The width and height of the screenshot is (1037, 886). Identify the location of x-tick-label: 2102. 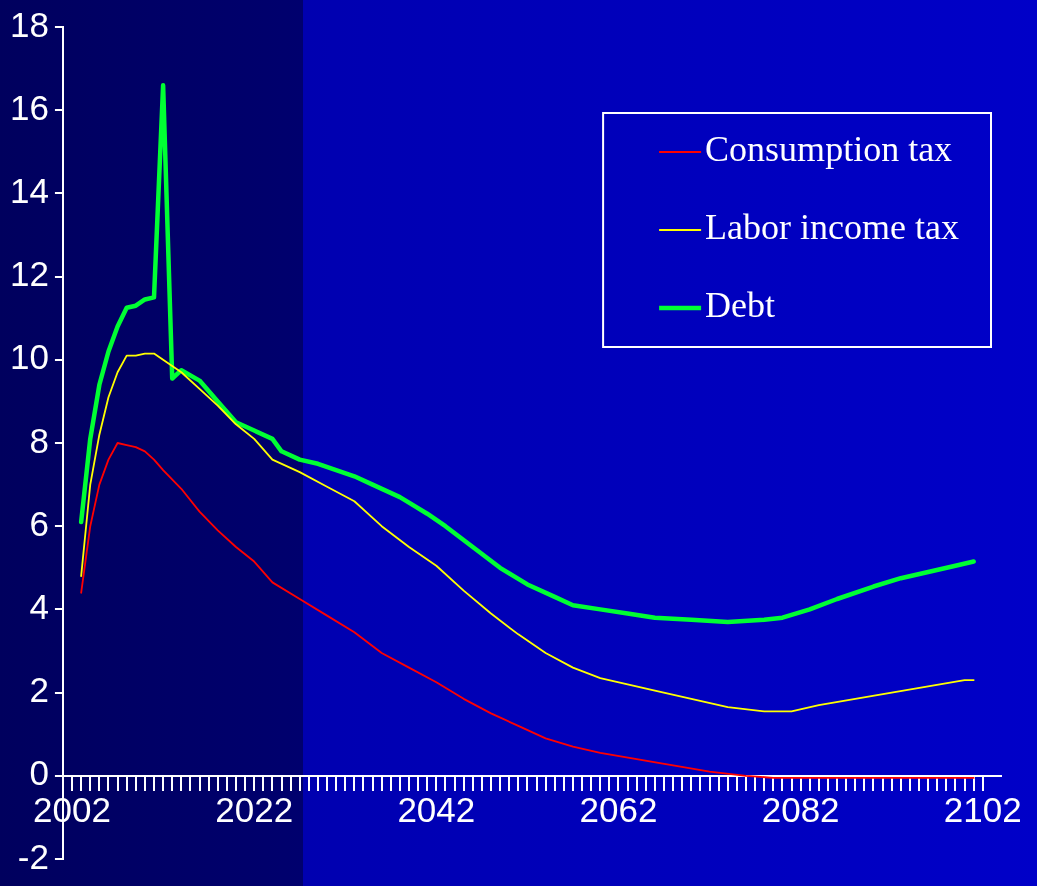
(982, 810).